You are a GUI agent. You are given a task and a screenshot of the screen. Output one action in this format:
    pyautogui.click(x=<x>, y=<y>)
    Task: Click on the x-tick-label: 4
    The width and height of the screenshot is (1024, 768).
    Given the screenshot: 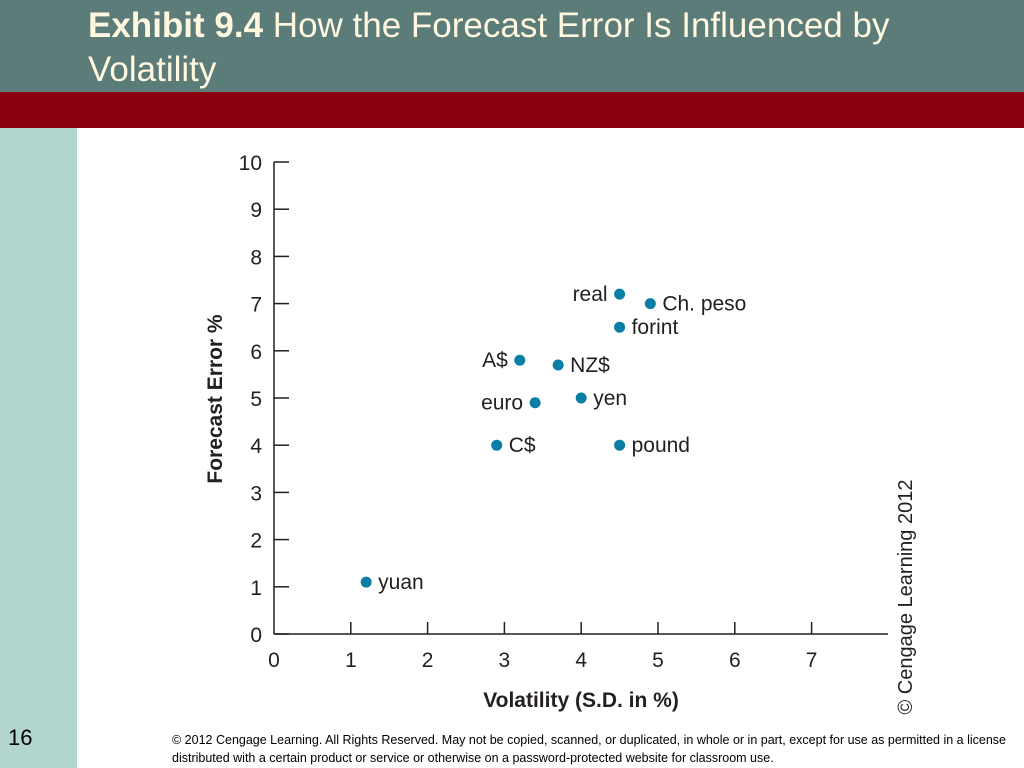 What is the action you would take?
    pyautogui.click(x=581, y=660)
    